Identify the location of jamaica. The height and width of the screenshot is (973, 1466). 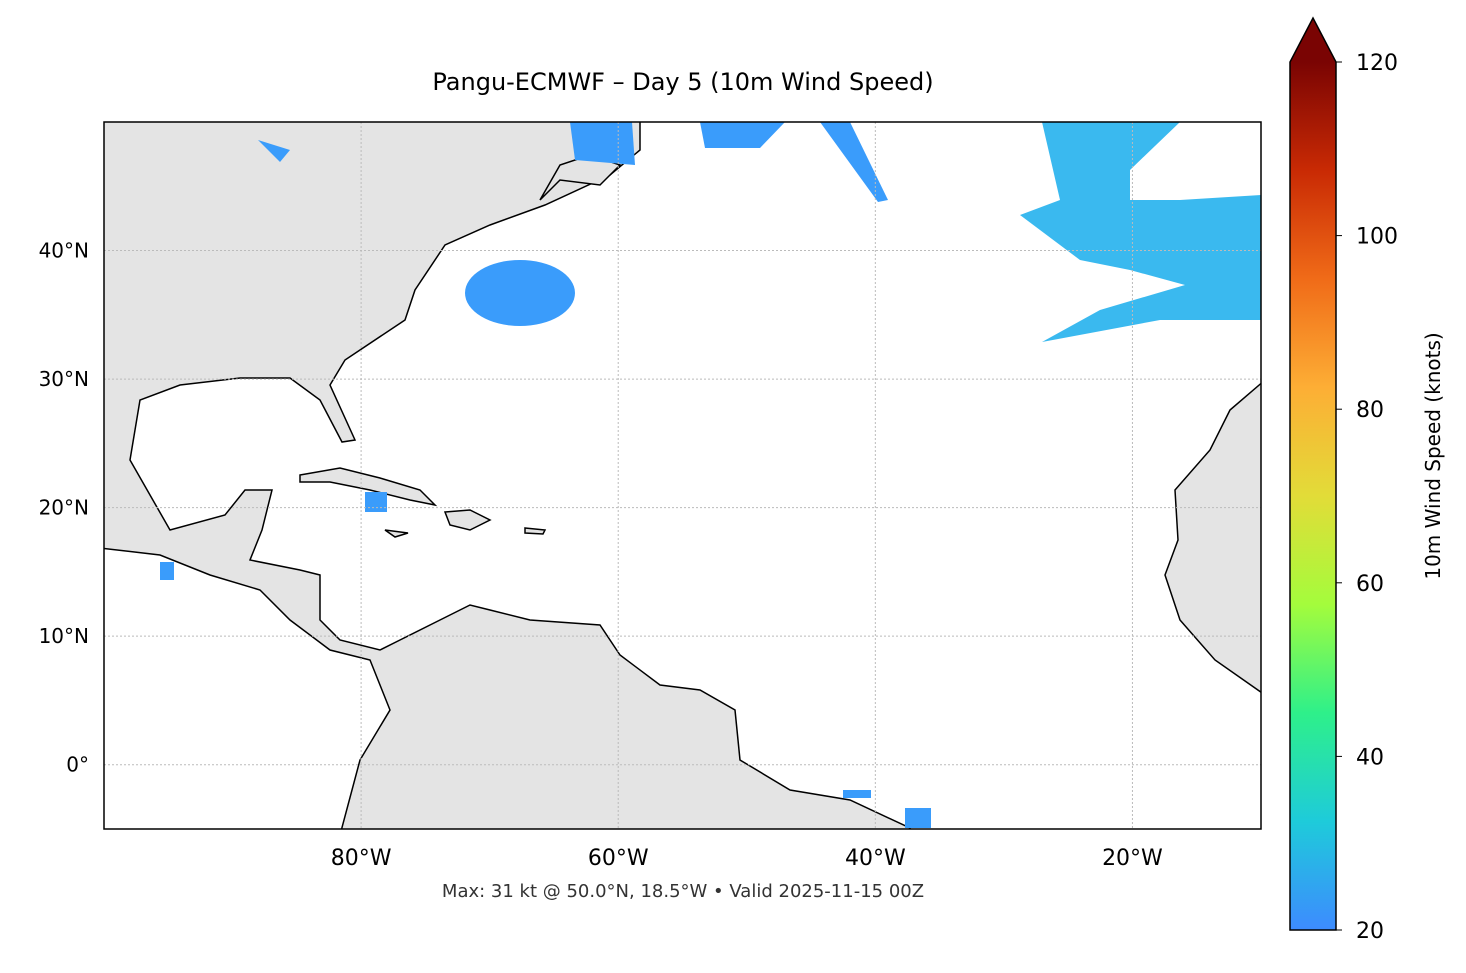
(396, 533).